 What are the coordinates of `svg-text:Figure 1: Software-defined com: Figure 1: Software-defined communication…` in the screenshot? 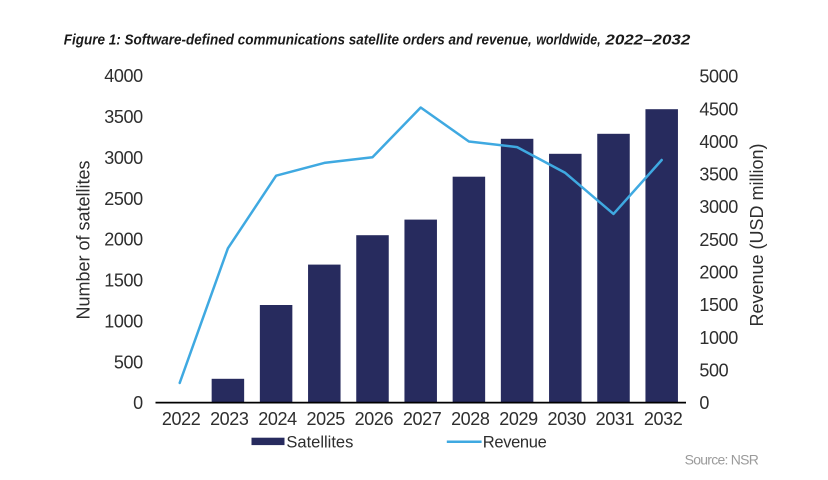 It's located at (298, 39).